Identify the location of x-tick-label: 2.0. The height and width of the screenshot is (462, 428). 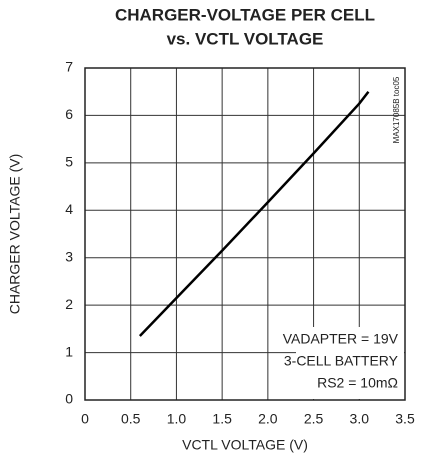
(268, 419).